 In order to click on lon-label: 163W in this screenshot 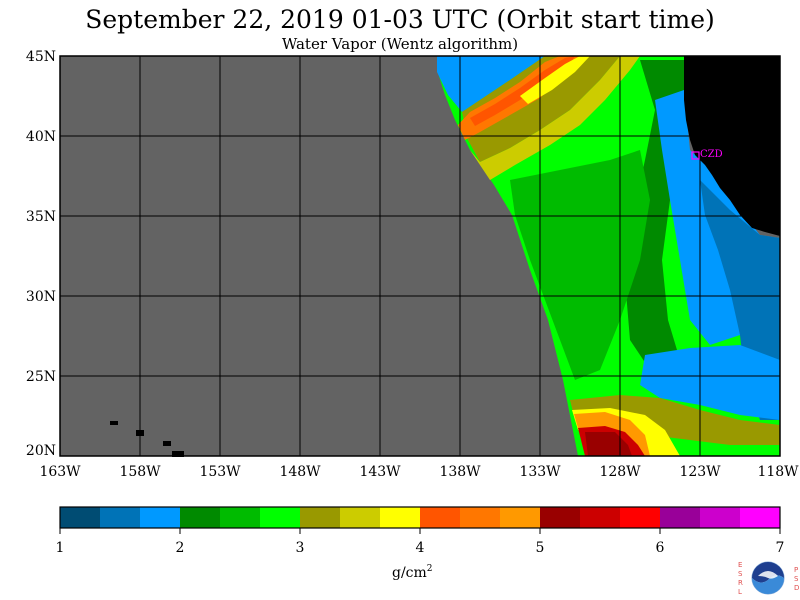, I will do `click(60, 472)`.